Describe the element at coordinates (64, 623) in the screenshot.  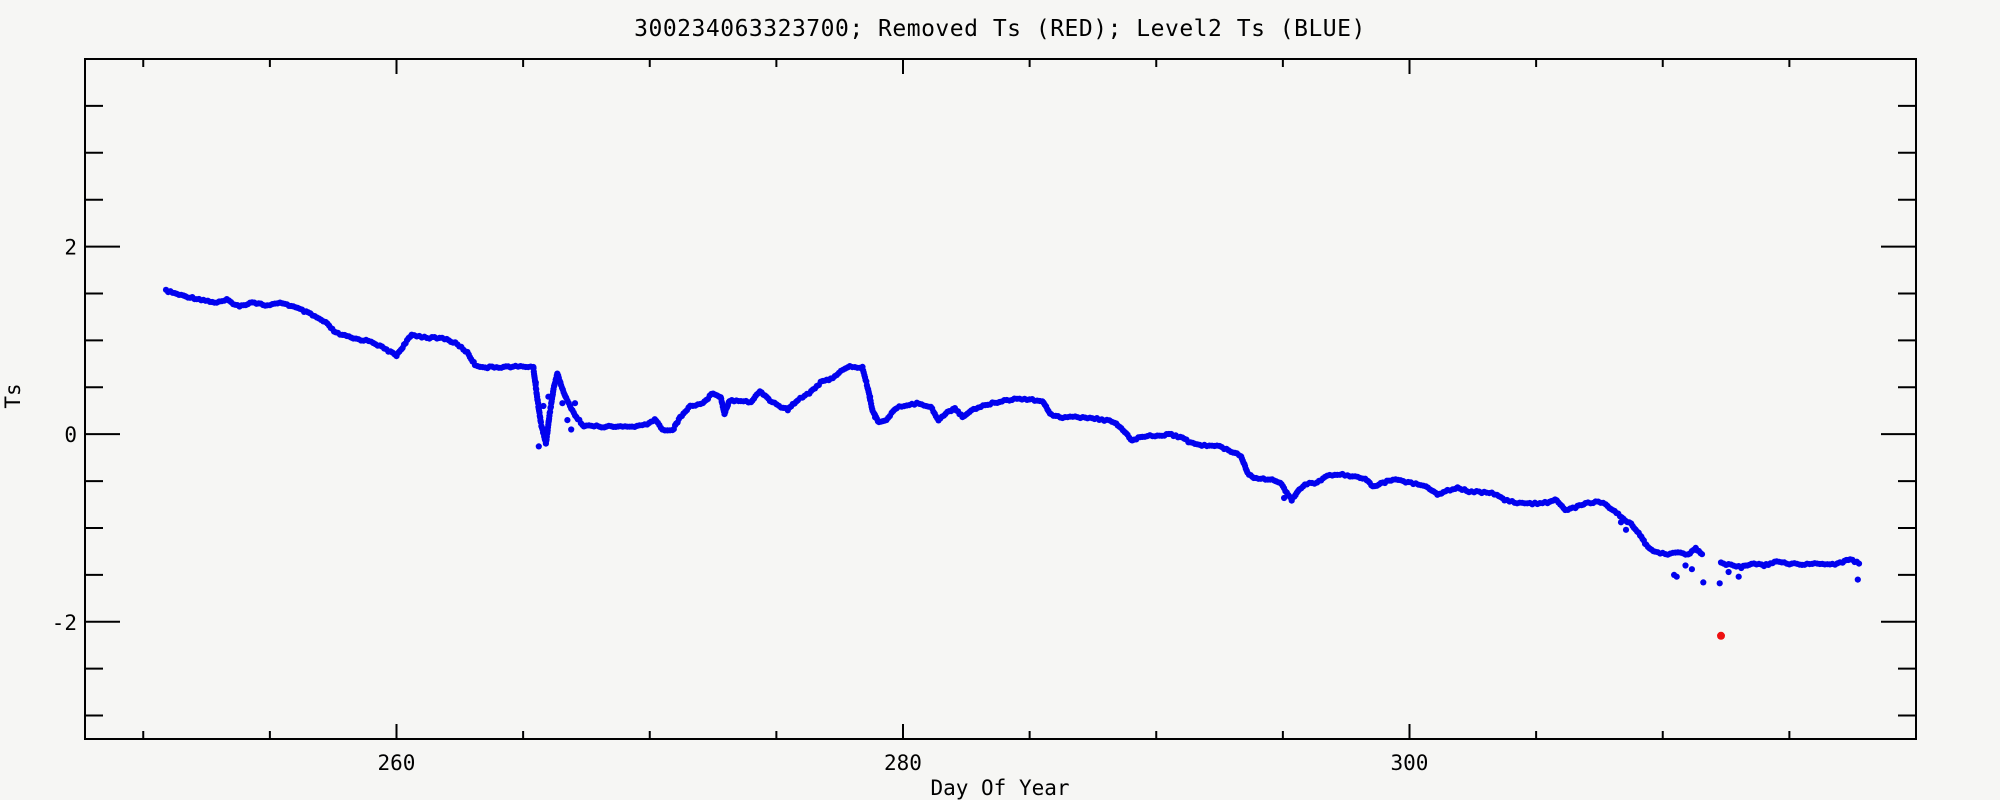
I see `y-tick-label: -2` at that location.